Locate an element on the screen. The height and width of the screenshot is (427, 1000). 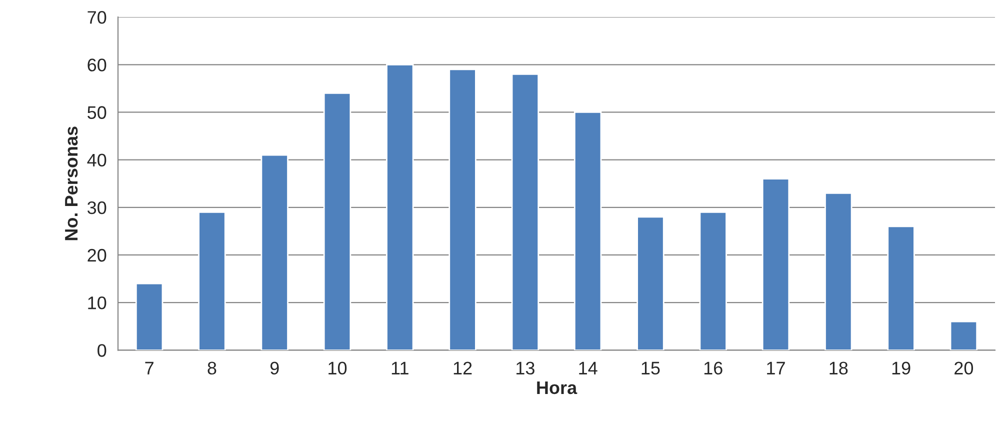
y-tick-label: 50 is located at coordinates (97, 112).